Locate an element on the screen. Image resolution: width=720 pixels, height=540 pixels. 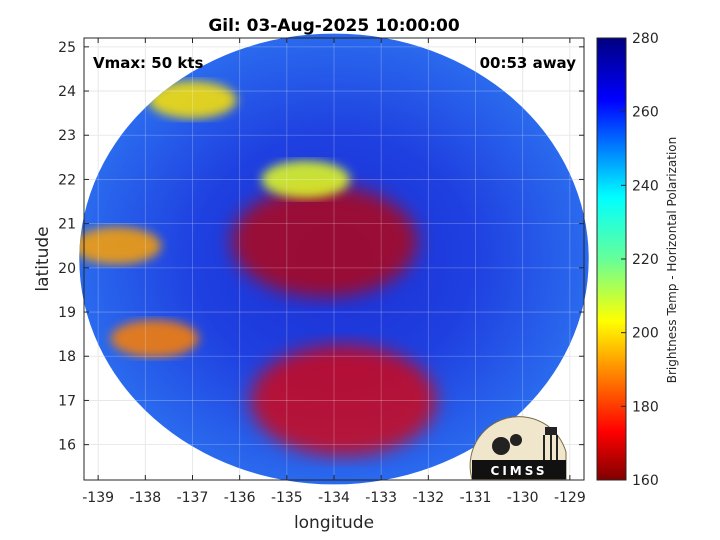
colorbar-tick-label: 200 is located at coordinates (645, 334).